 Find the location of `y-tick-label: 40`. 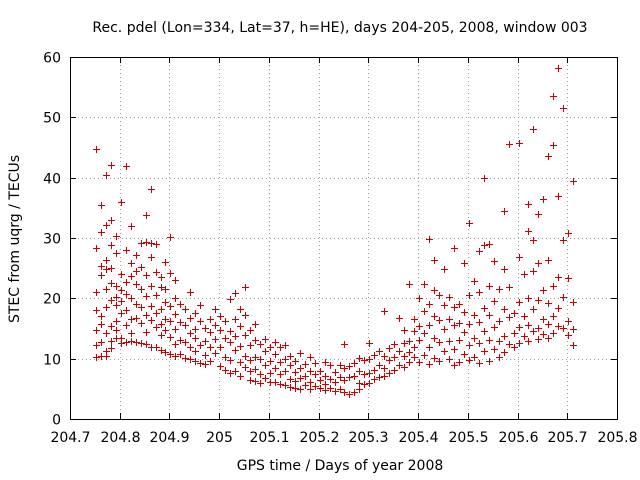

y-tick-label: 40 is located at coordinates (52, 180).